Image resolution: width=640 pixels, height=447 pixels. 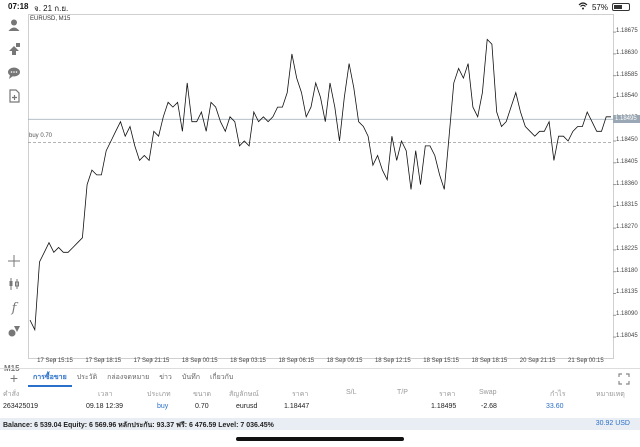 What do you see at coordinates (55, 361) in the screenshot?
I see `time-tick-label: 17 Sep 15:15` at bounding box center [55, 361].